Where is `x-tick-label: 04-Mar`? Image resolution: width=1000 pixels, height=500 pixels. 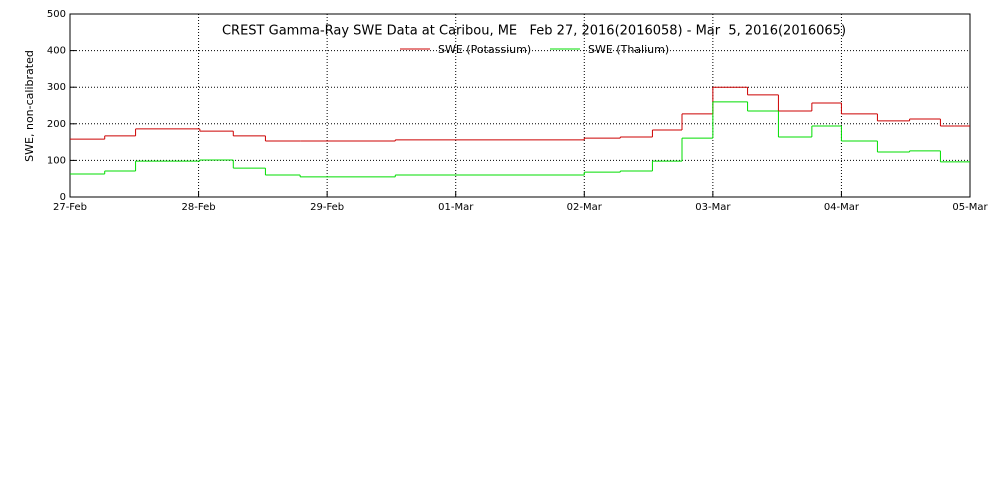 x-tick-label: 04-Mar is located at coordinates (842, 207).